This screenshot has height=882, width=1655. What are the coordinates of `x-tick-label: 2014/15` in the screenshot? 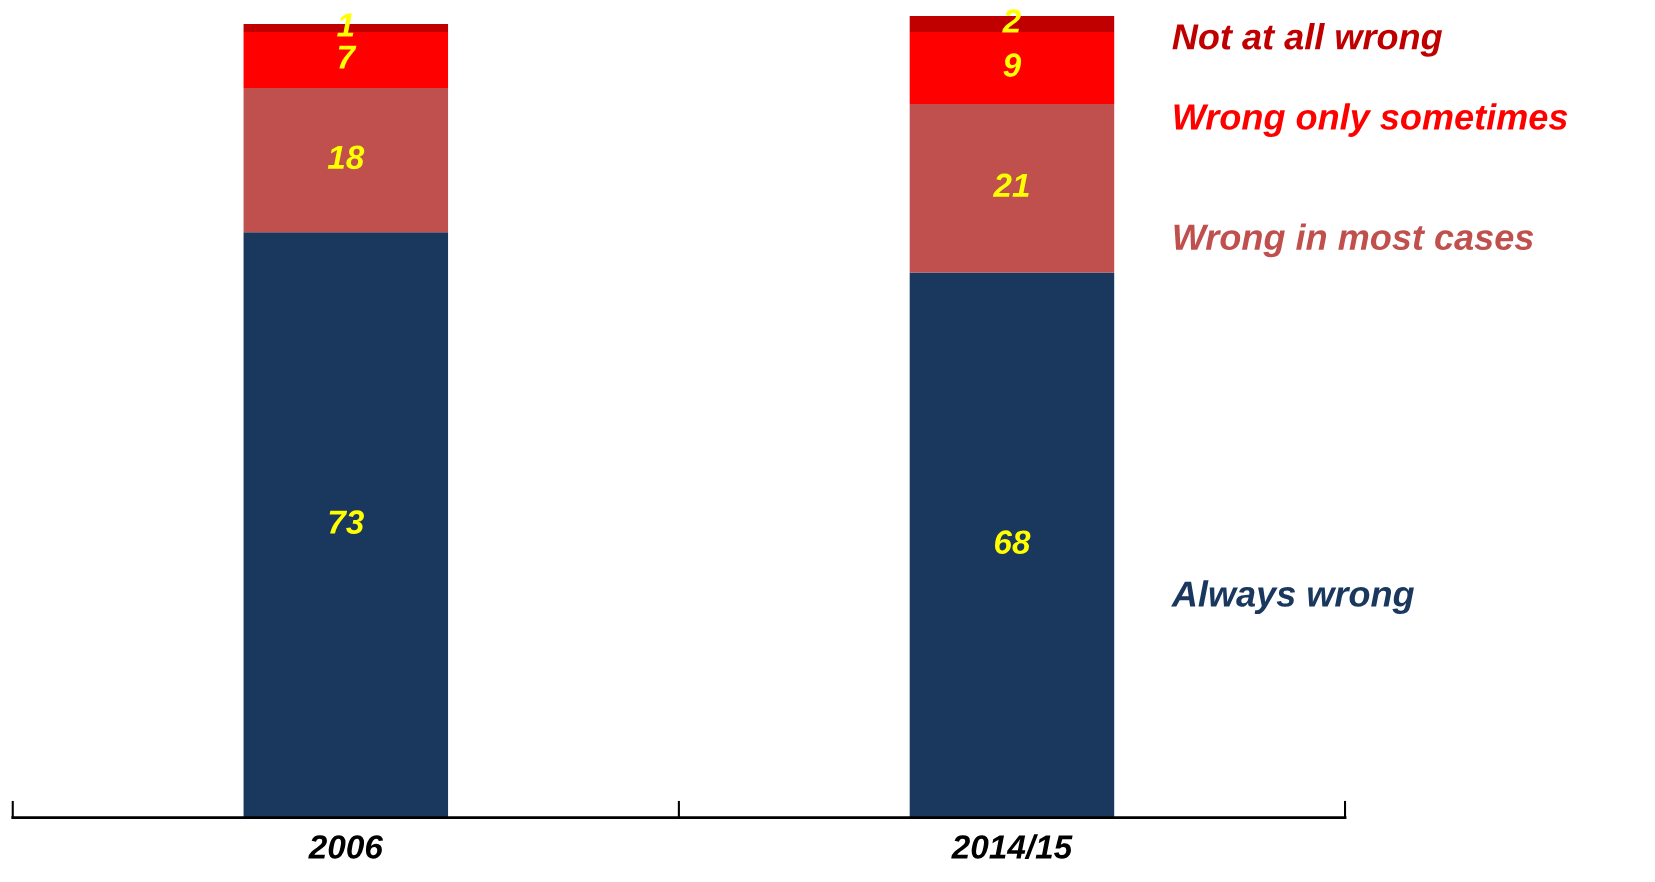 It's located at (1012, 847).